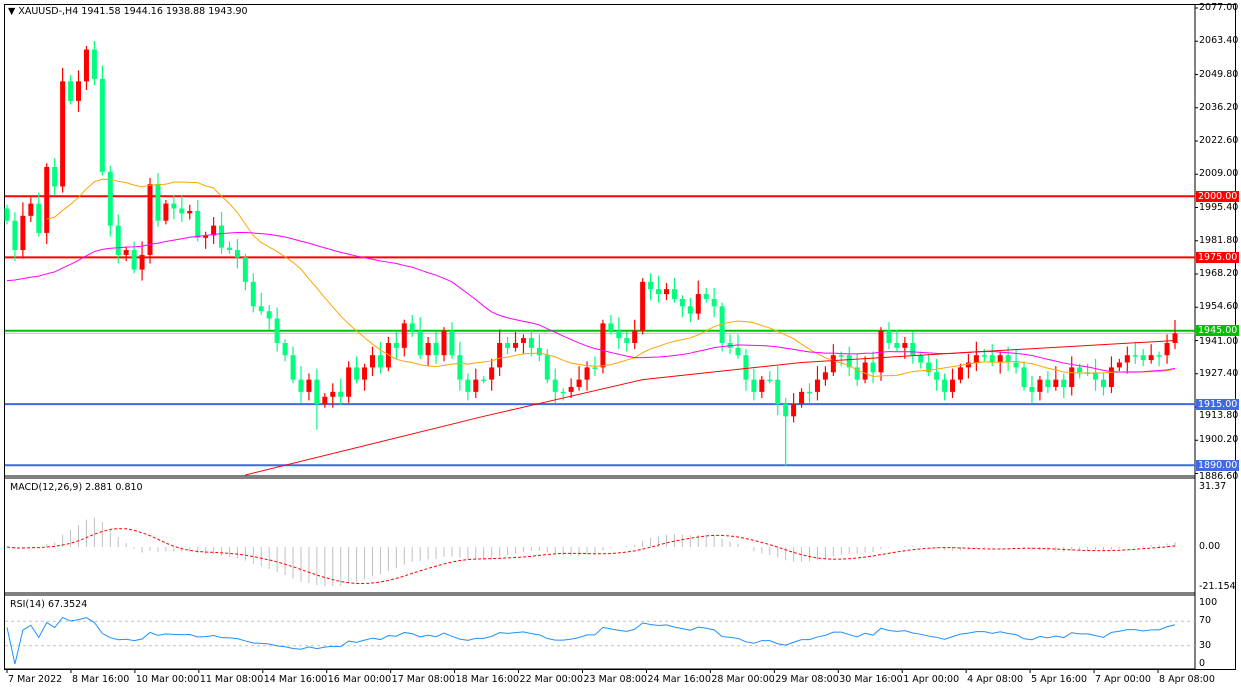 The height and width of the screenshot is (694, 1241). Describe the element at coordinates (591, 556) in the screenshot. I see `macd-signal-line` at that location.